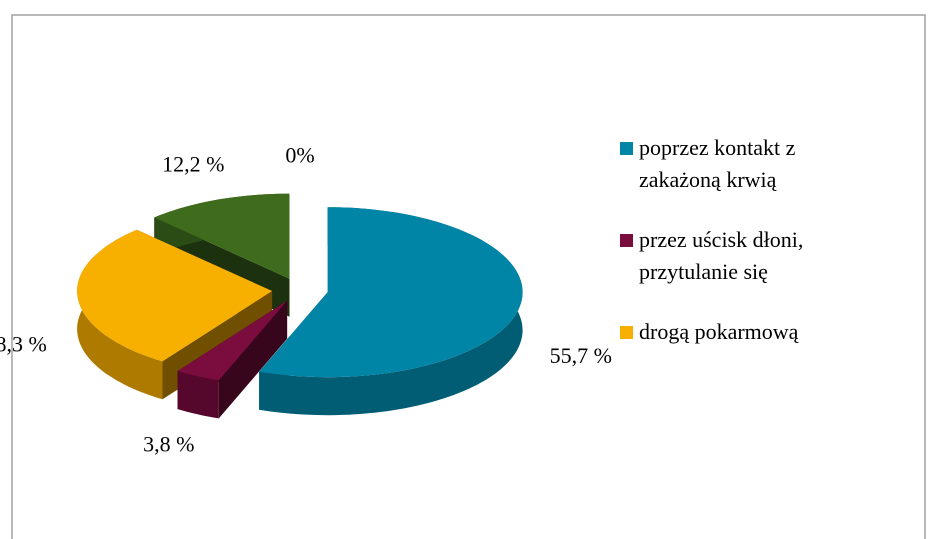  I want to click on data-label: 55,7 %, so click(581, 355).